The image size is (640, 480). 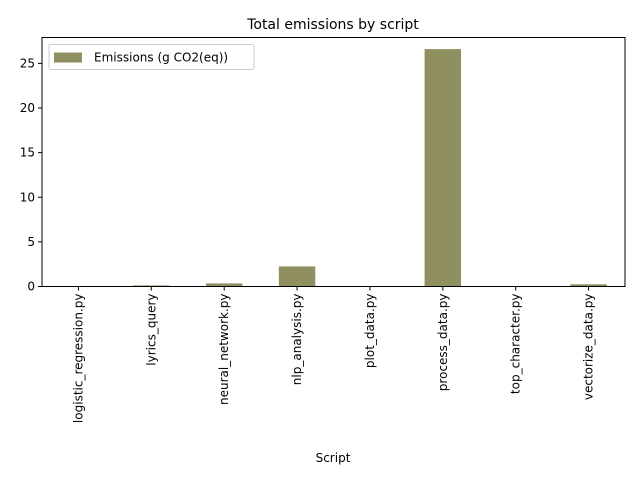 I want to click on x-tick-label: nlp_analysis.py, so click(x=297, y=340).